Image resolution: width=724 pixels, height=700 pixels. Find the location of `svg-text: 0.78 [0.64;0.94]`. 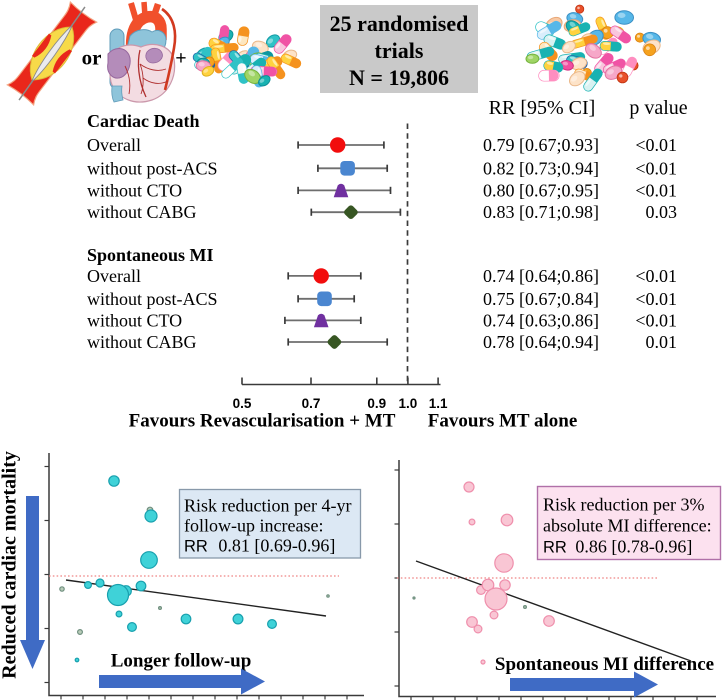

svg-text: 0.78 [0.64;0.94] is located at coordinates (541, 342).